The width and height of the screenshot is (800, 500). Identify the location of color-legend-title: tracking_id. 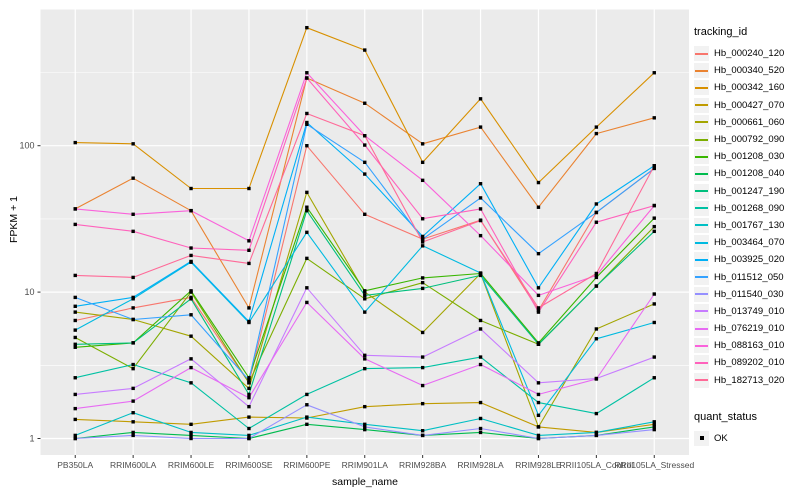
(721, 32).